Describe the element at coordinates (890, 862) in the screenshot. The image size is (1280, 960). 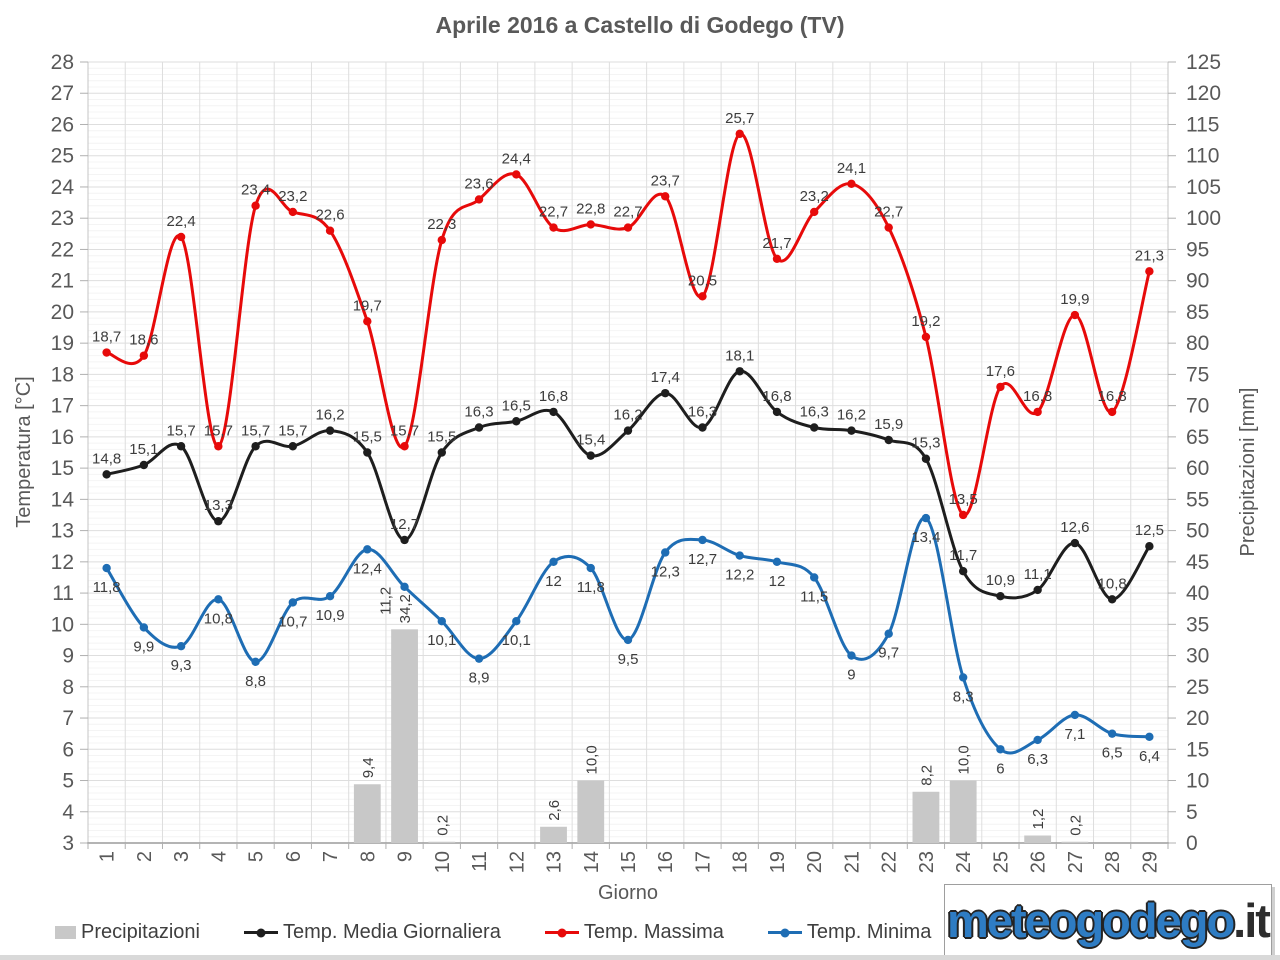
I see `svg-text: 22` at that location.